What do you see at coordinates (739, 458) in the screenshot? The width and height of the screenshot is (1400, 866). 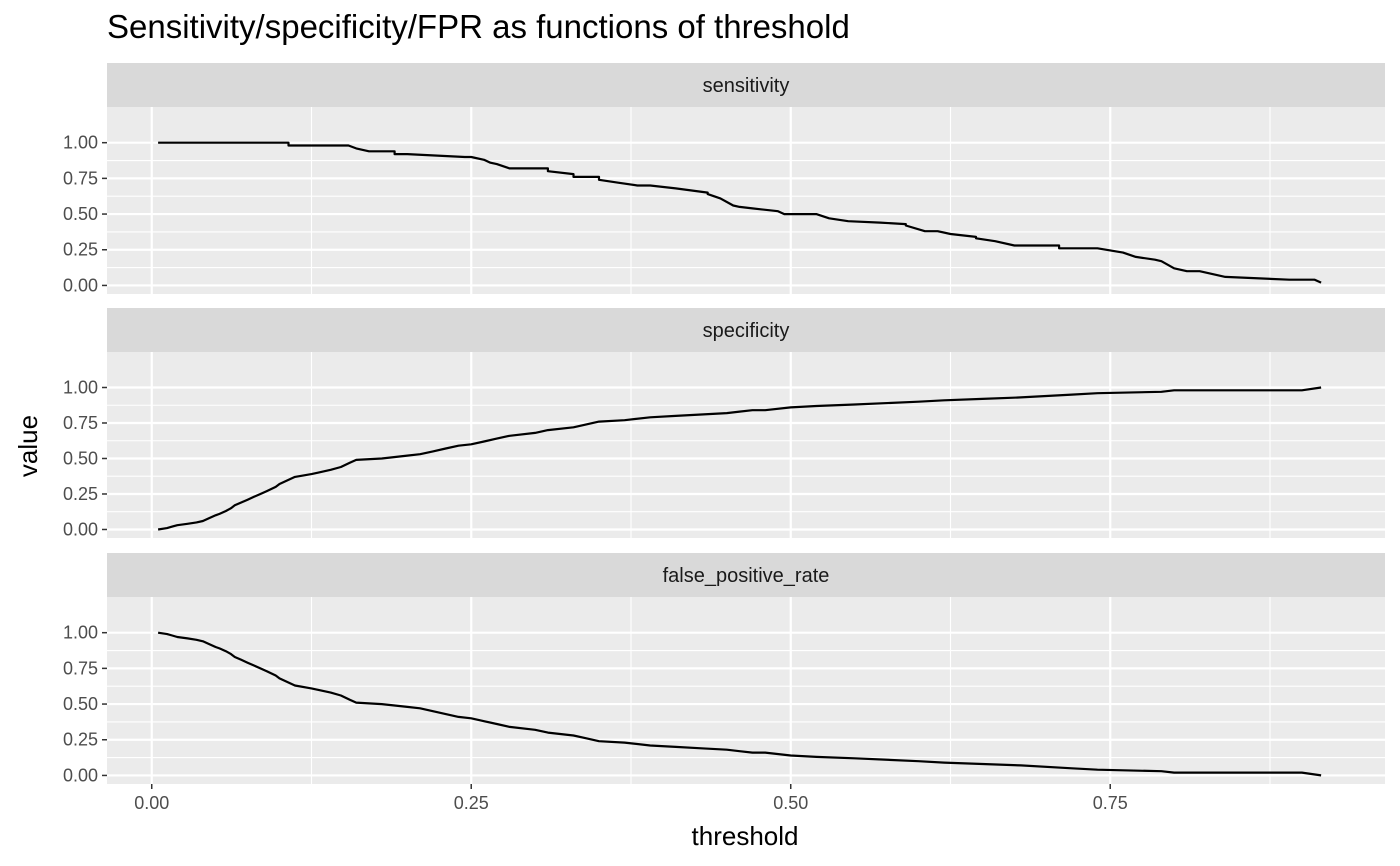 I see `series-line-specificity` at bounding box center [739, 458].